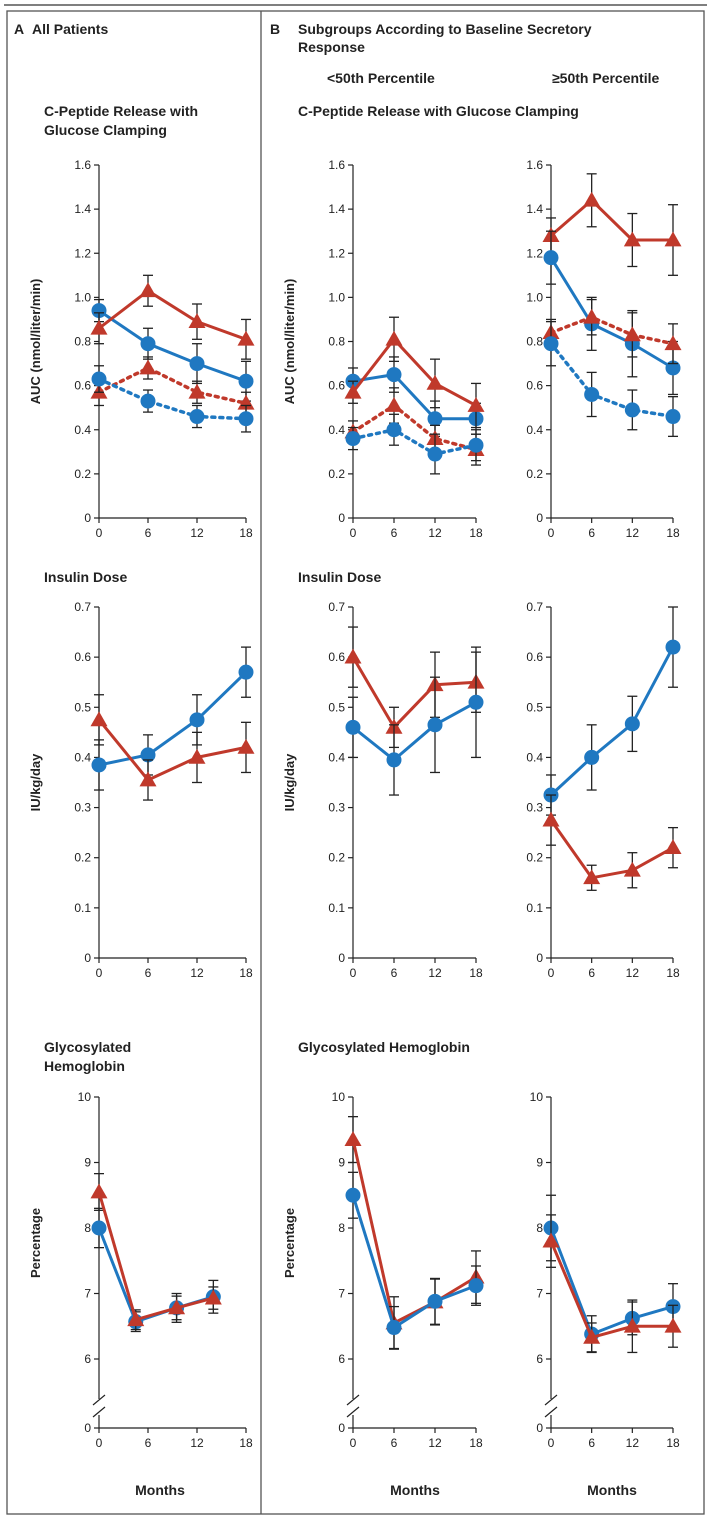 This screenshot has width=711, height=1521. What do you see at coordinates (84, 1066) in the screenshot?
I see `hba1c-title-a-line2: Hemoglobin` at bounding box center [84, 1066].